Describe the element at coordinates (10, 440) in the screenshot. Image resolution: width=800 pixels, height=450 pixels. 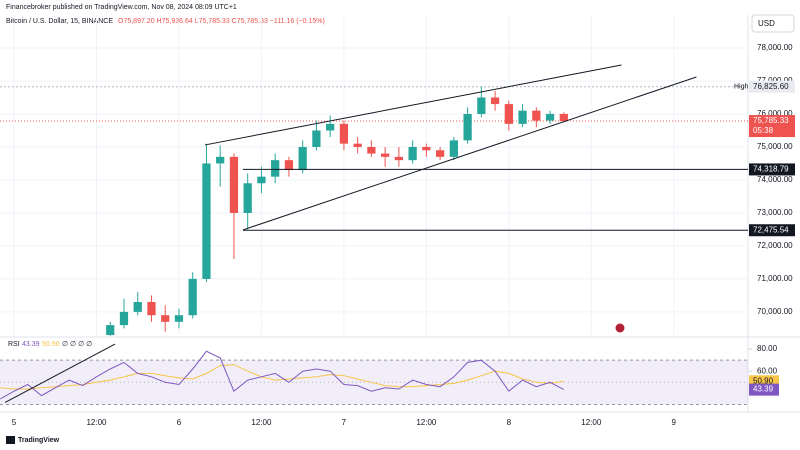
I see `logo` at that location.